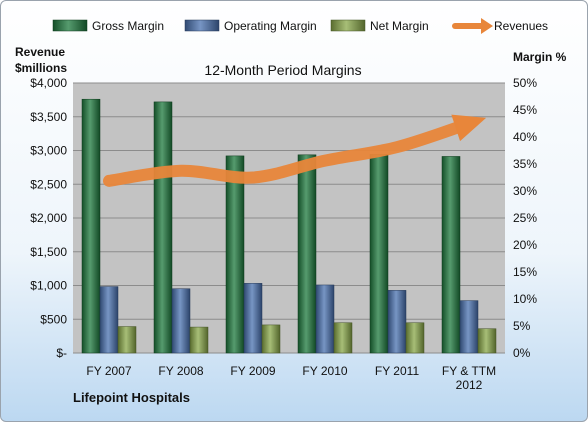 The image size is (588, 422). What do you see at coordinates (282, 70) in the screenshot?
I see `chart-title: 12-Month Period Margins` at bounding box center [282, 70].